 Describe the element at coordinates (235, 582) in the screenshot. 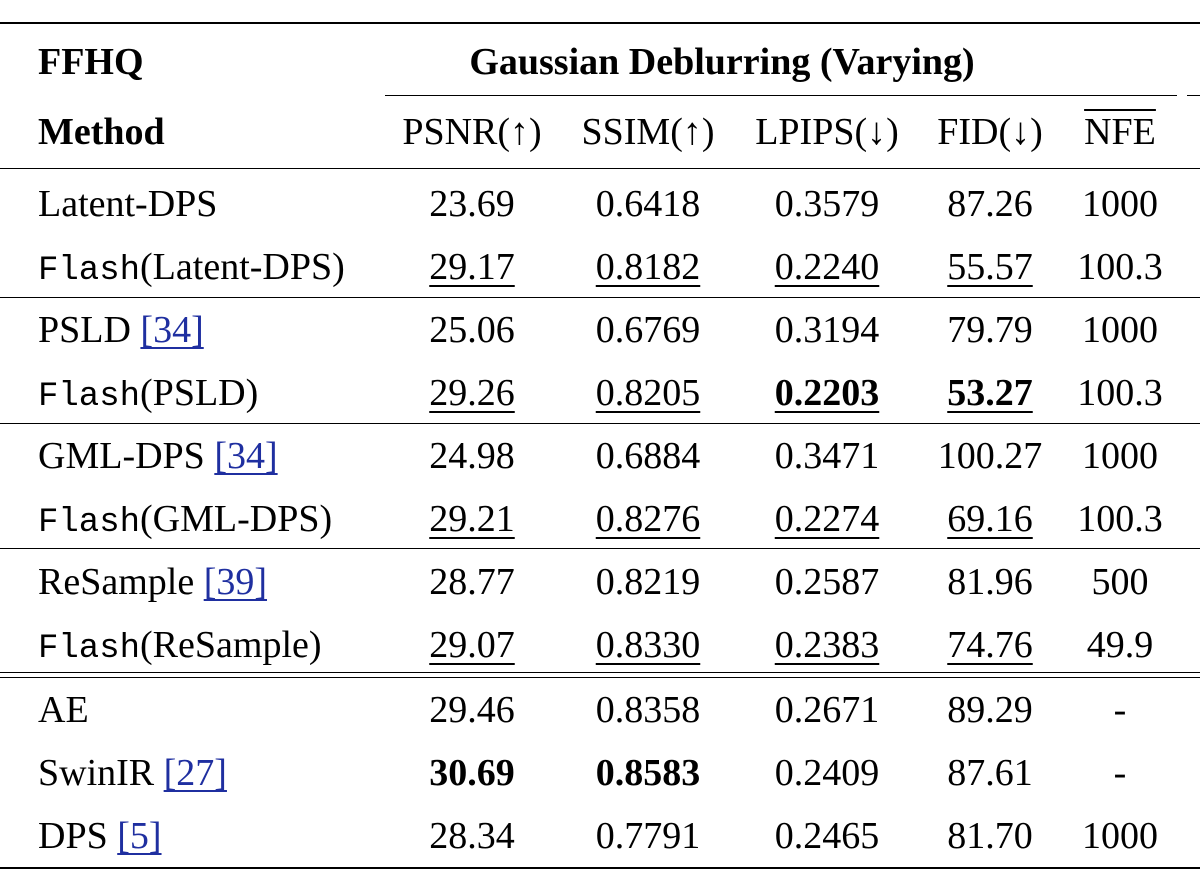

I see `citation-link: [39]` at that location.